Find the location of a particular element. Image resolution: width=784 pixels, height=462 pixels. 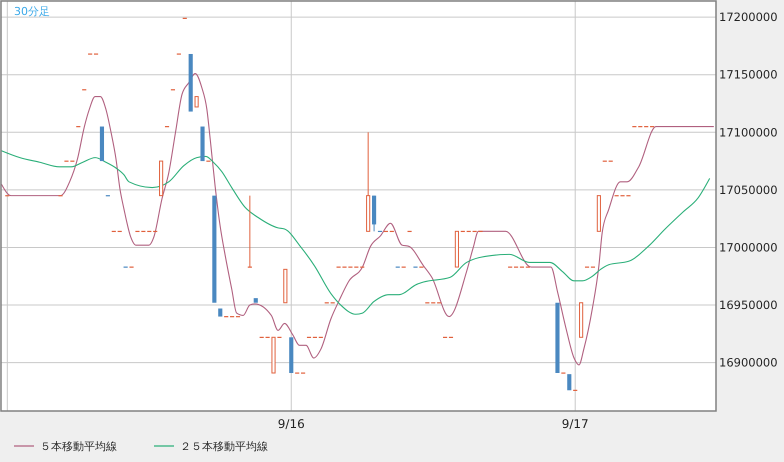

legend-label: ２５本移動平均線 is located at coordinates (224, 446).